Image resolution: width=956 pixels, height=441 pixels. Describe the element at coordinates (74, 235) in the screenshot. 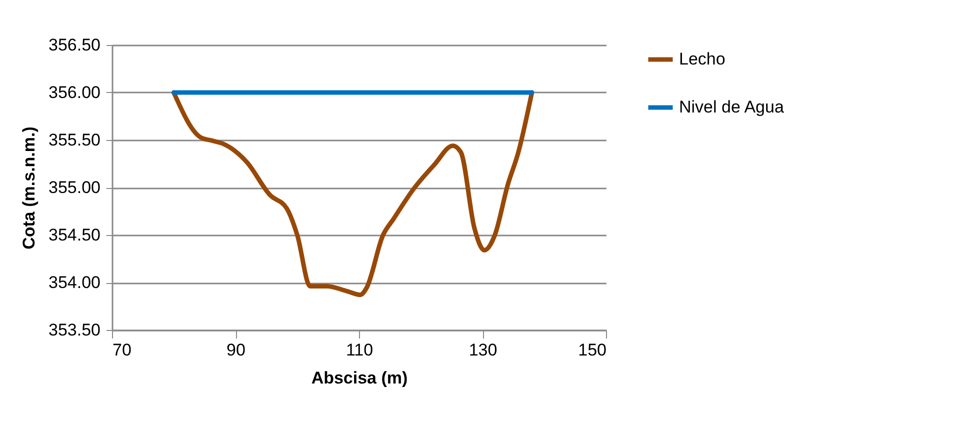

I see `y-tick-label: 354.50` at that location.